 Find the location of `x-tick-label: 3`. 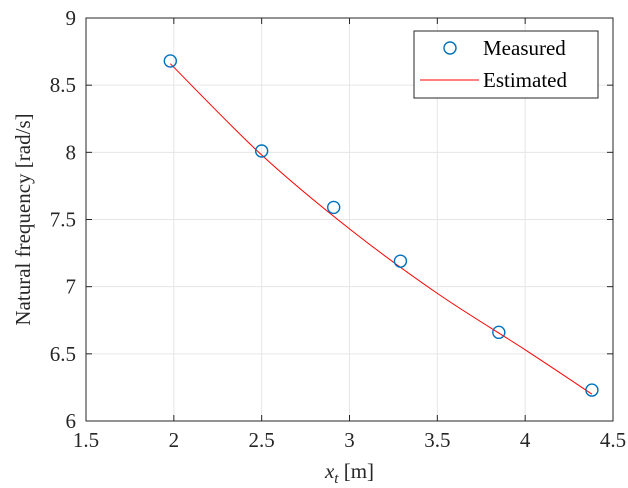

x-tick-label: 3 is located at coordinates (349, 440).